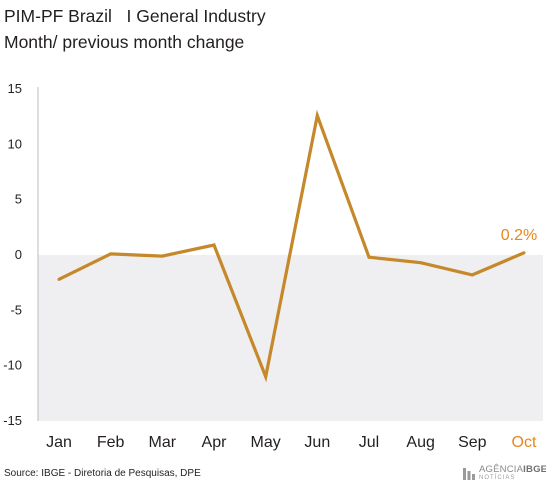 Image resolution: width=546 pixels, height=487 pixels. I want to click on x-tick-label: Oct, so click(524, 442).